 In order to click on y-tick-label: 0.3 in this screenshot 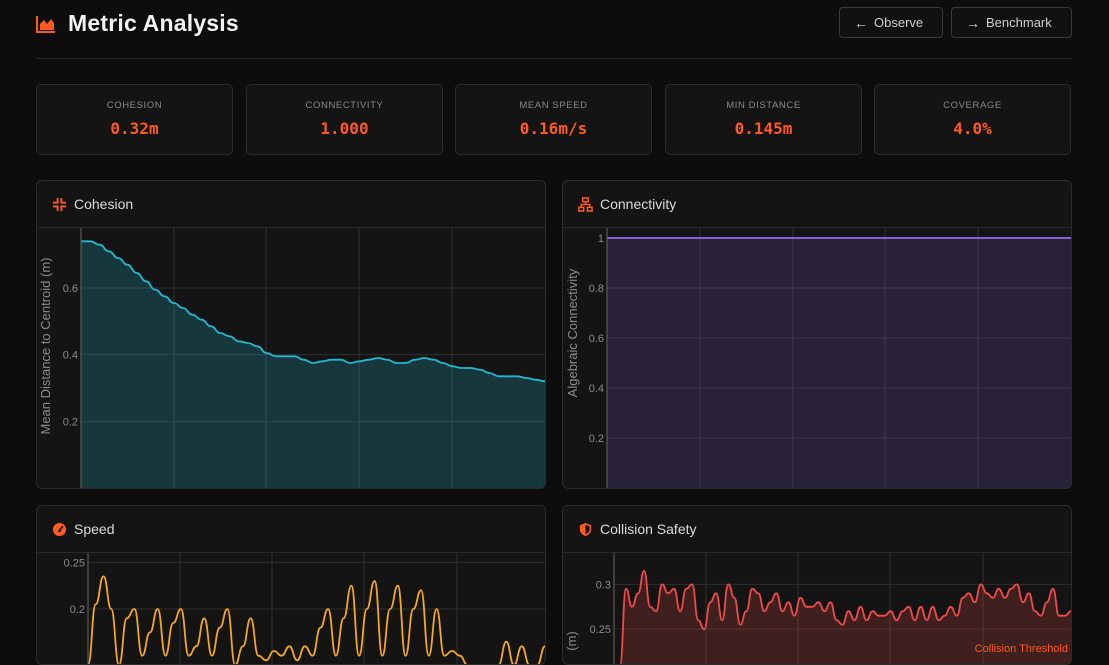, I will do `click(603, 585)`.